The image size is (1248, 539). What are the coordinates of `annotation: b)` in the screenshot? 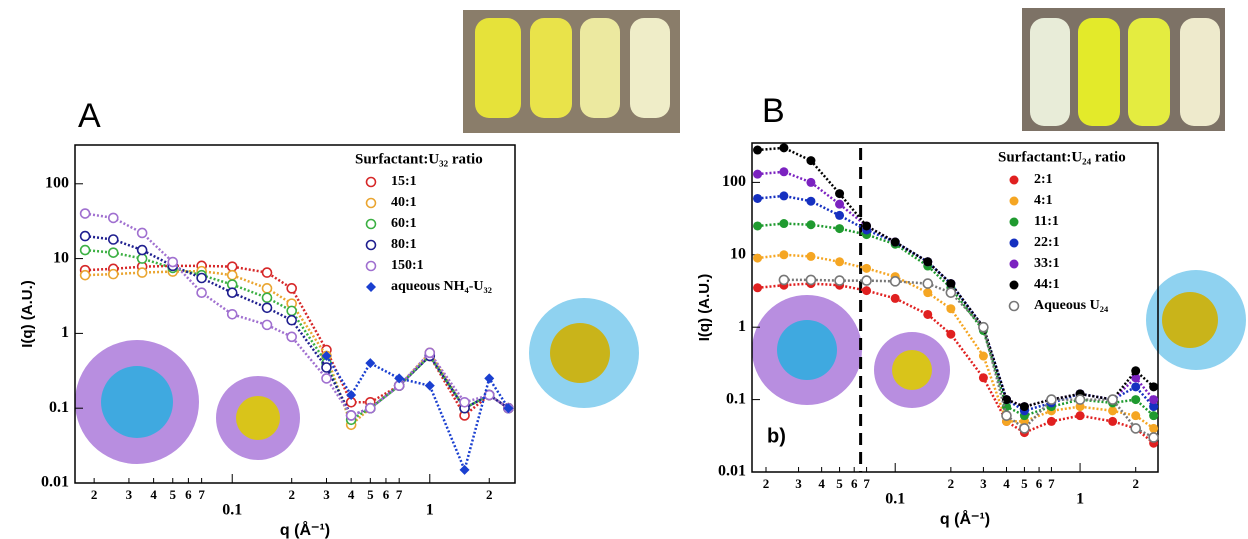 It's located at (776, 436).